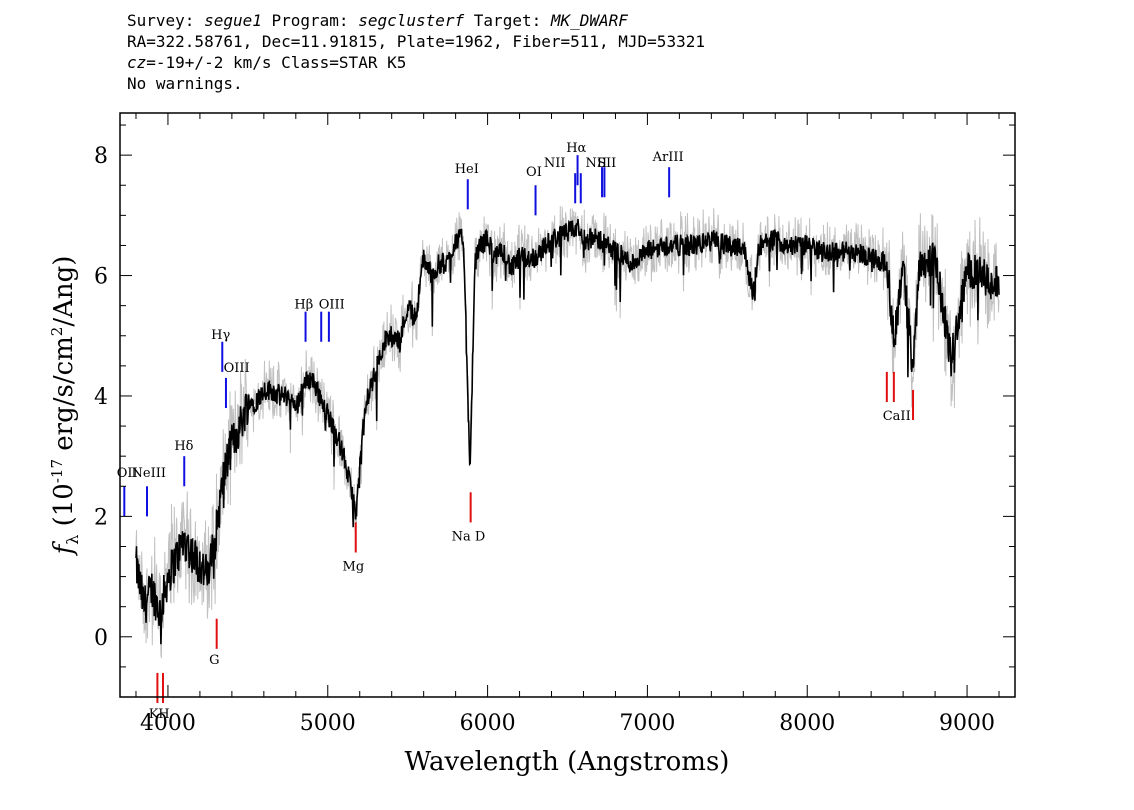 This screenshot has width=1134, height=810. What do you see at coordinates (137, 62) in the screenshot?
I see `cz-label: cz` at bounding box center [137, 62].